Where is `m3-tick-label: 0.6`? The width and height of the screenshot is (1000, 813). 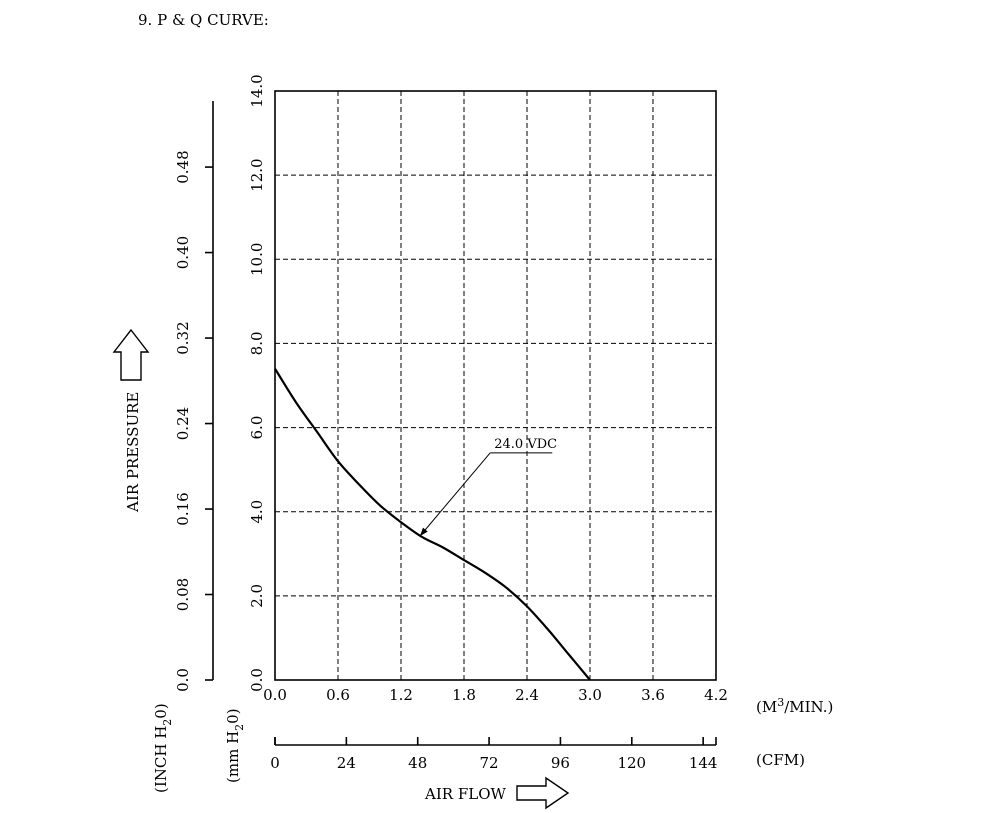 m3-tick-label: 0.6 is located at coordinates (338, 695).